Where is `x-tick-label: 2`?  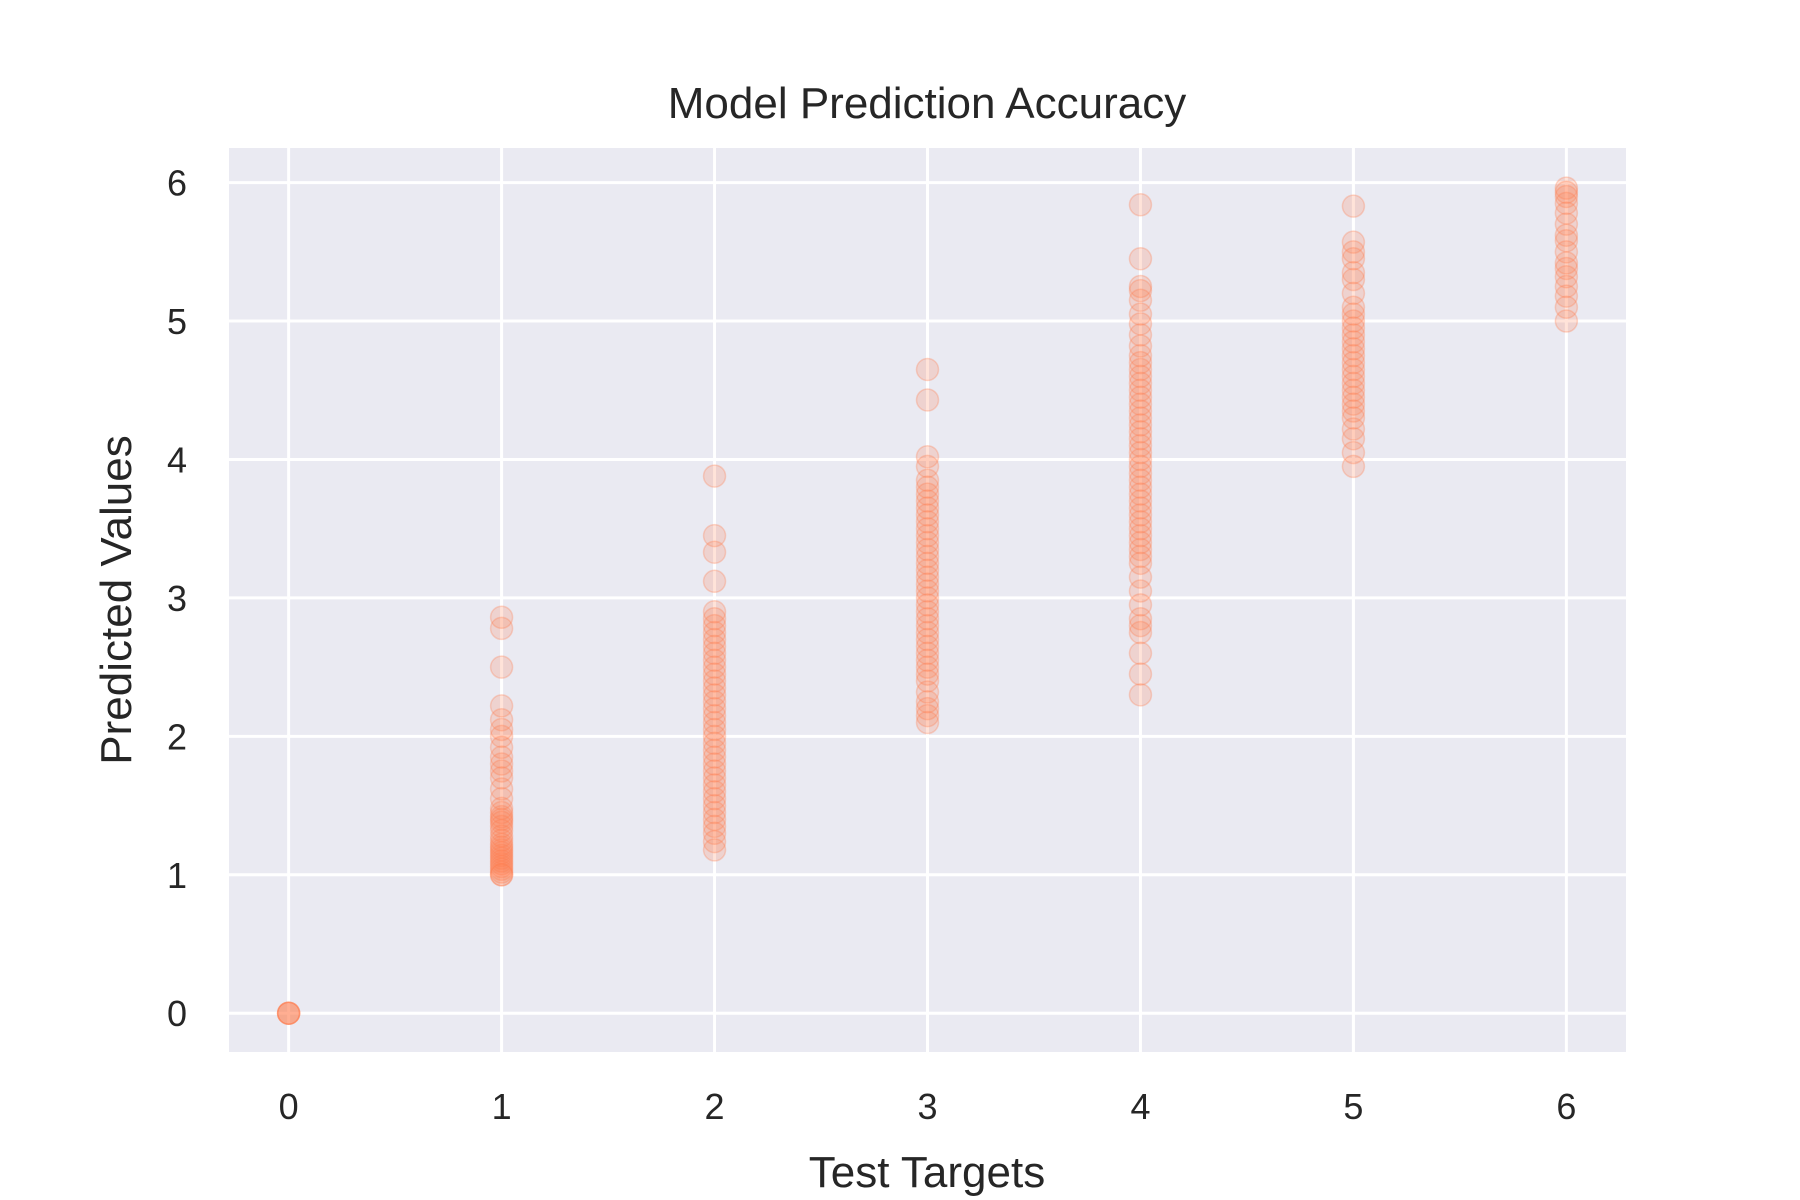
x-tick-label: 2 is located at coordinates (715, 1106).